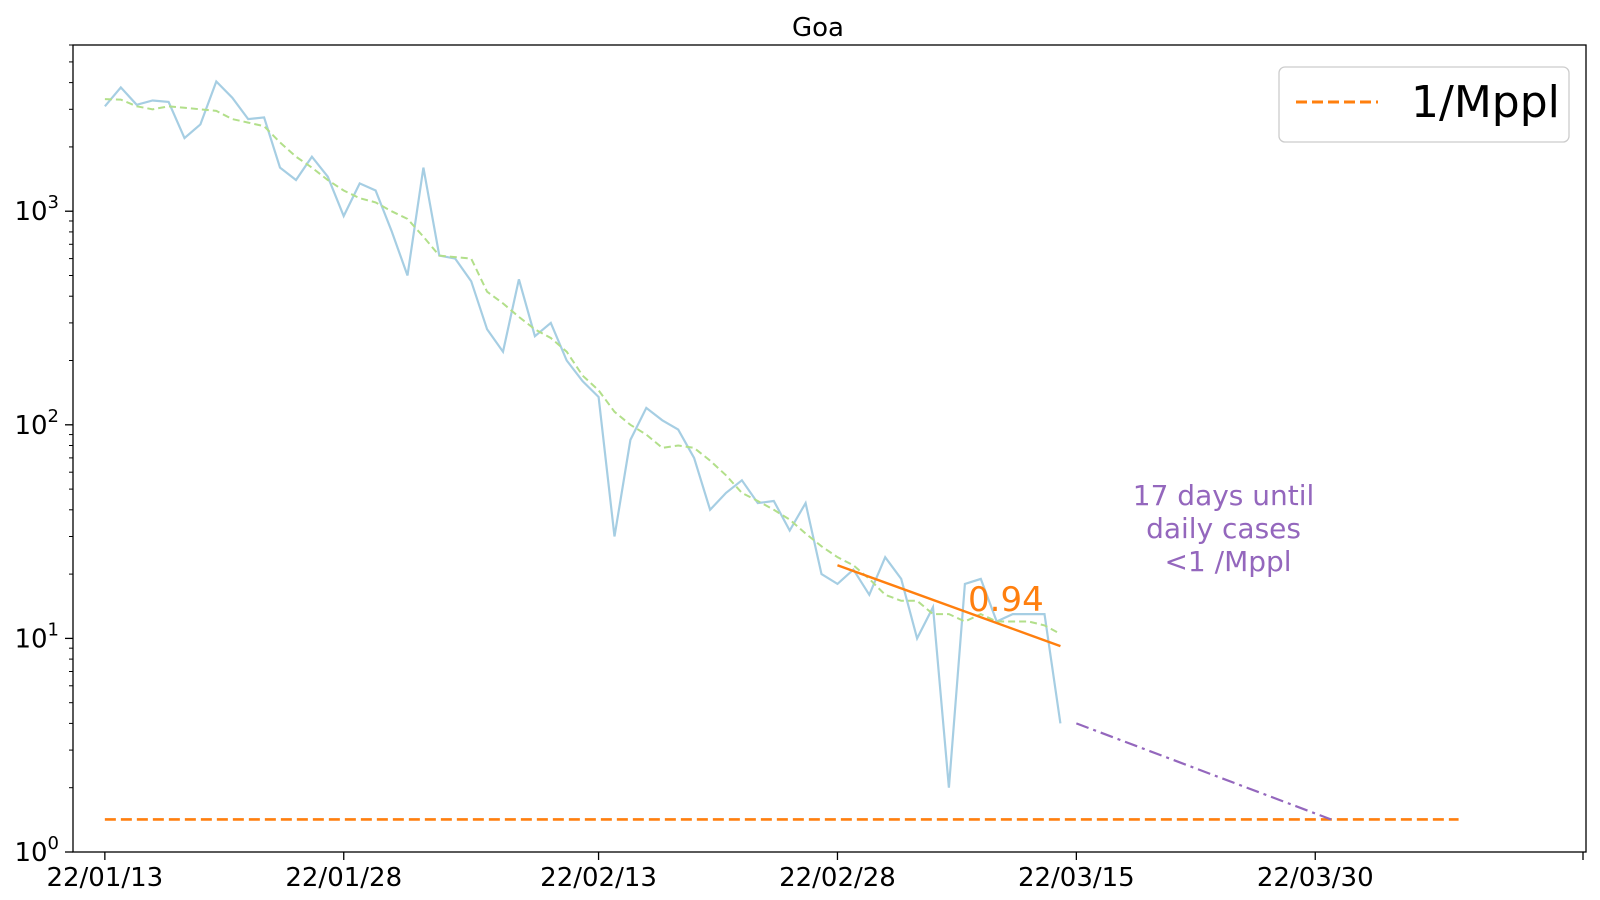 Image resolution: width=1600 pixels, height=900 pixels. What do you see at coordinates (598, 878) in the screenshot?
I see `x-tick-label: 22/02/13` at bounding box center [598, 878].